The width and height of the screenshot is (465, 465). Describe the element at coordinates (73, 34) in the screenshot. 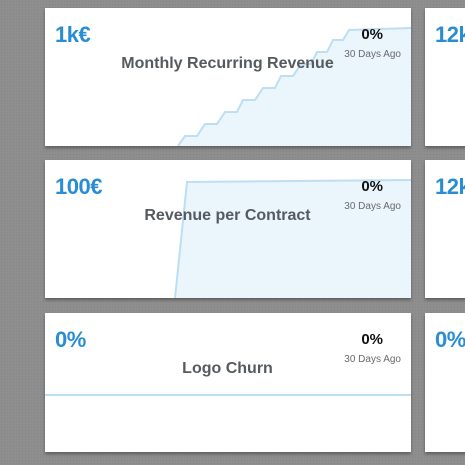

I see `mrr-value: 1k€` at that location.